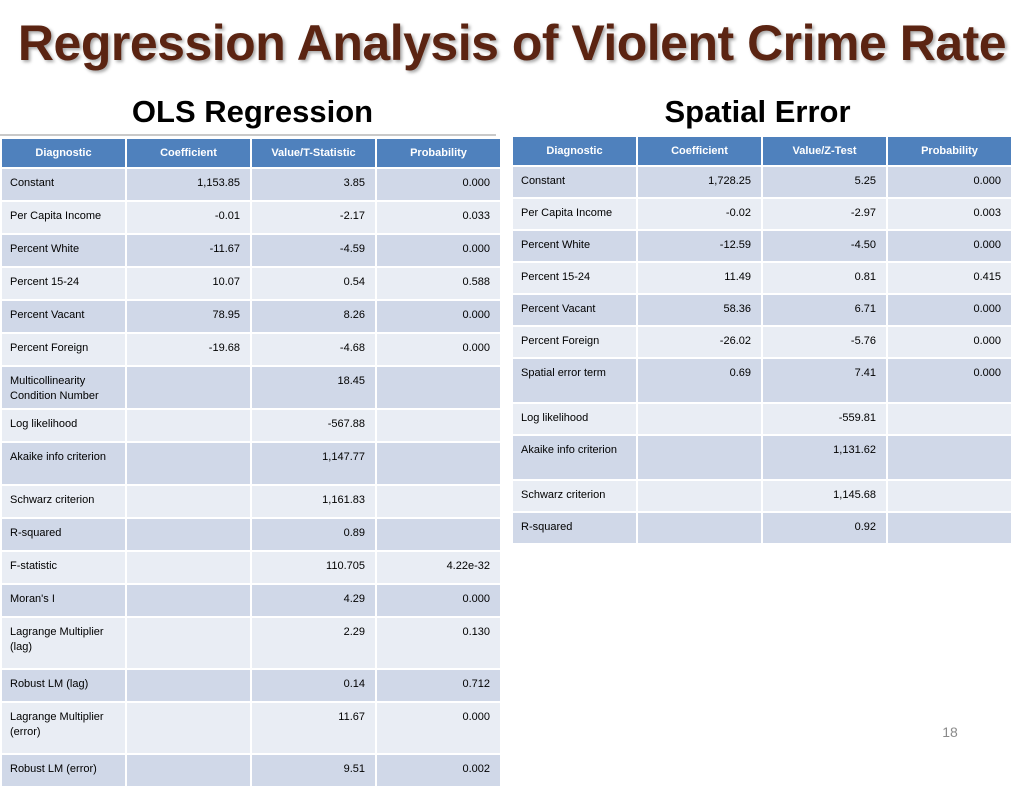 This screenshot has width=1024, height=788. Describe the element at coordinates (762, 380) in the screenshot. I see `table-row: Spatial error term 0.69 7.41 0.000` at that location.